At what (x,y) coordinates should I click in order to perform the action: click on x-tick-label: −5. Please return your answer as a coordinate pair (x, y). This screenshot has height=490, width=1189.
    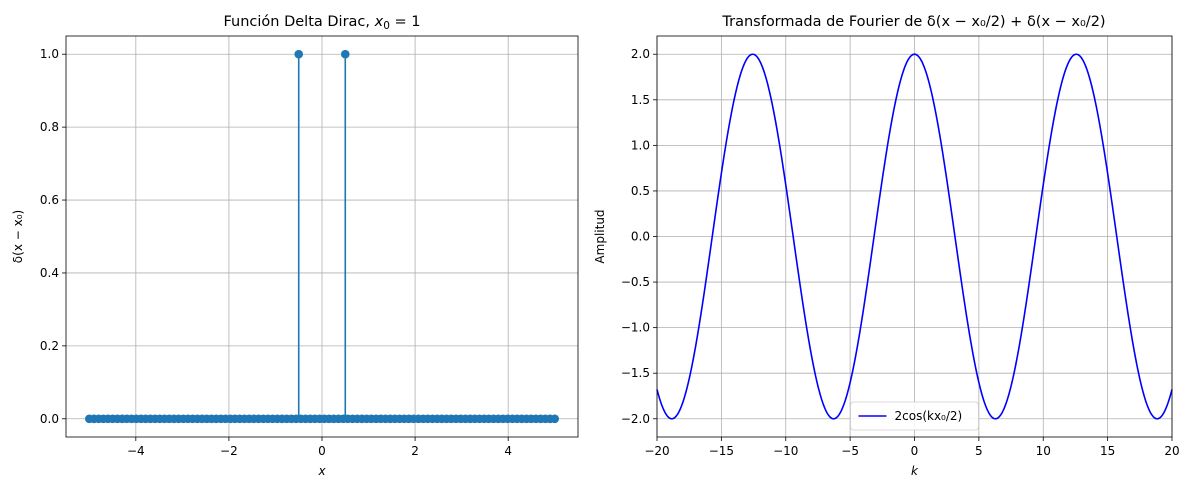
    Looking at the image, I should click on (850, 451).